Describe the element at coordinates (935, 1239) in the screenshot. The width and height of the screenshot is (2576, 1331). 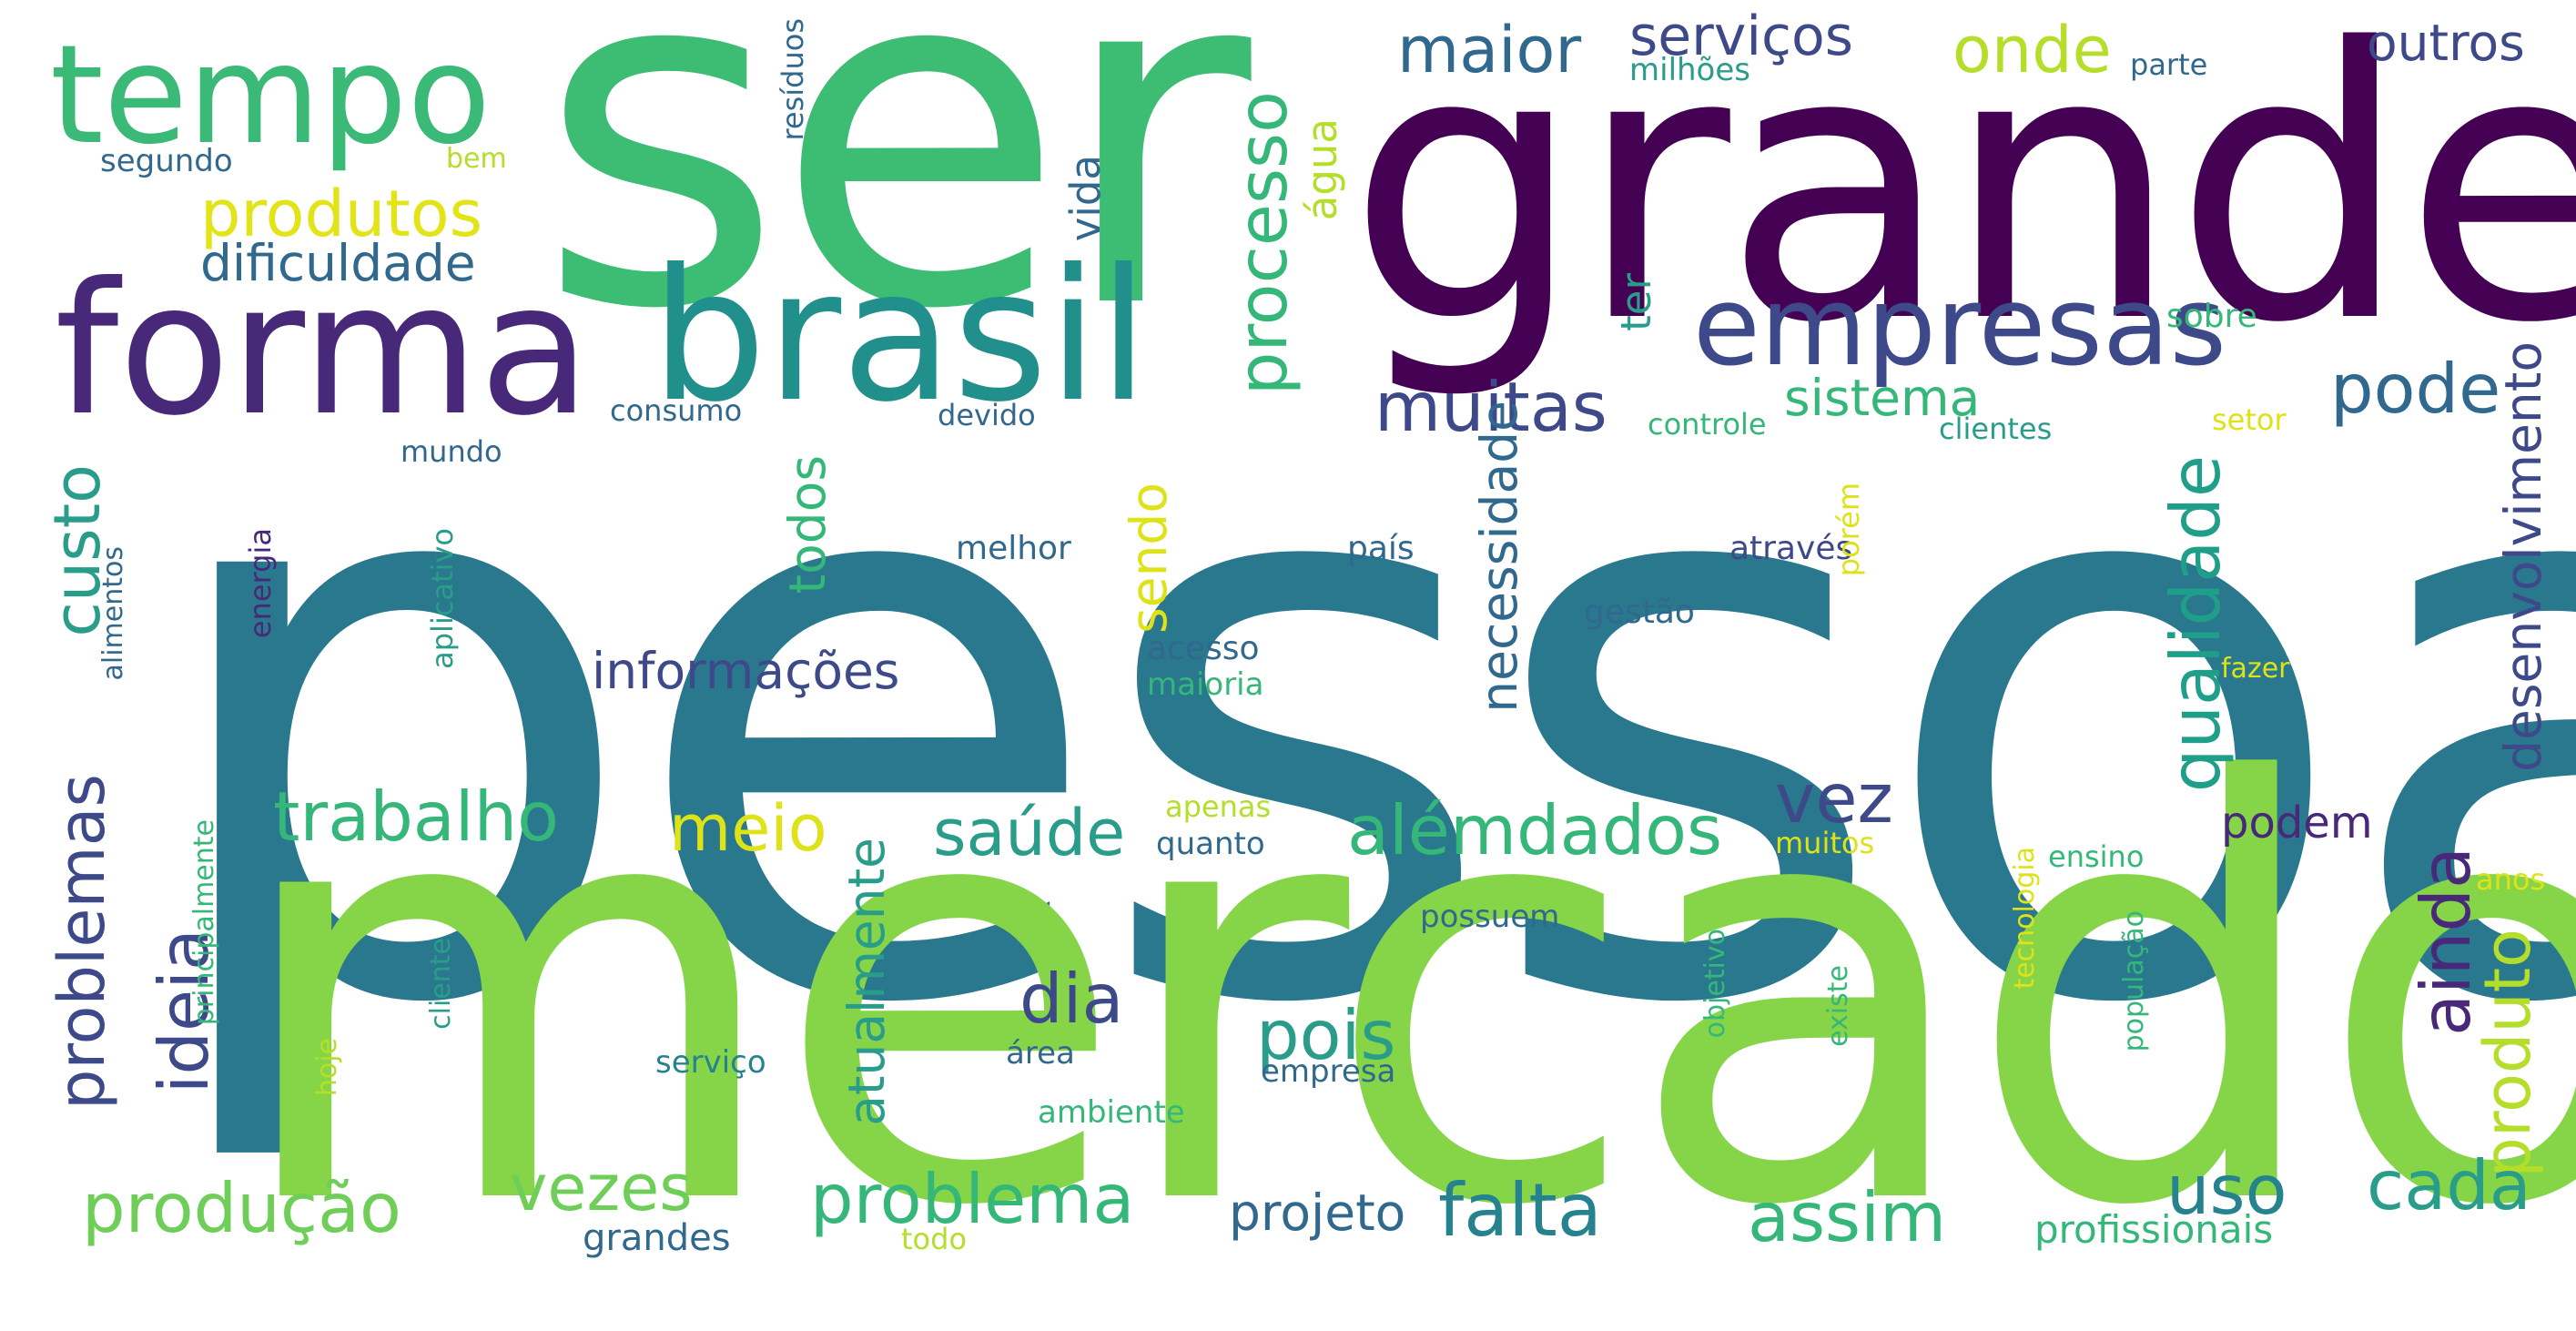
I see `word-todo: todo` at that location.